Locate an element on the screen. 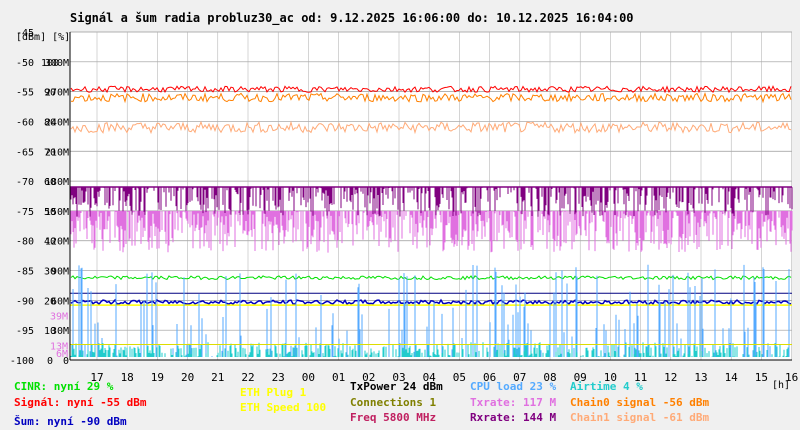  y-tick-label-percent: 30 is located at coordinates (50, 272).